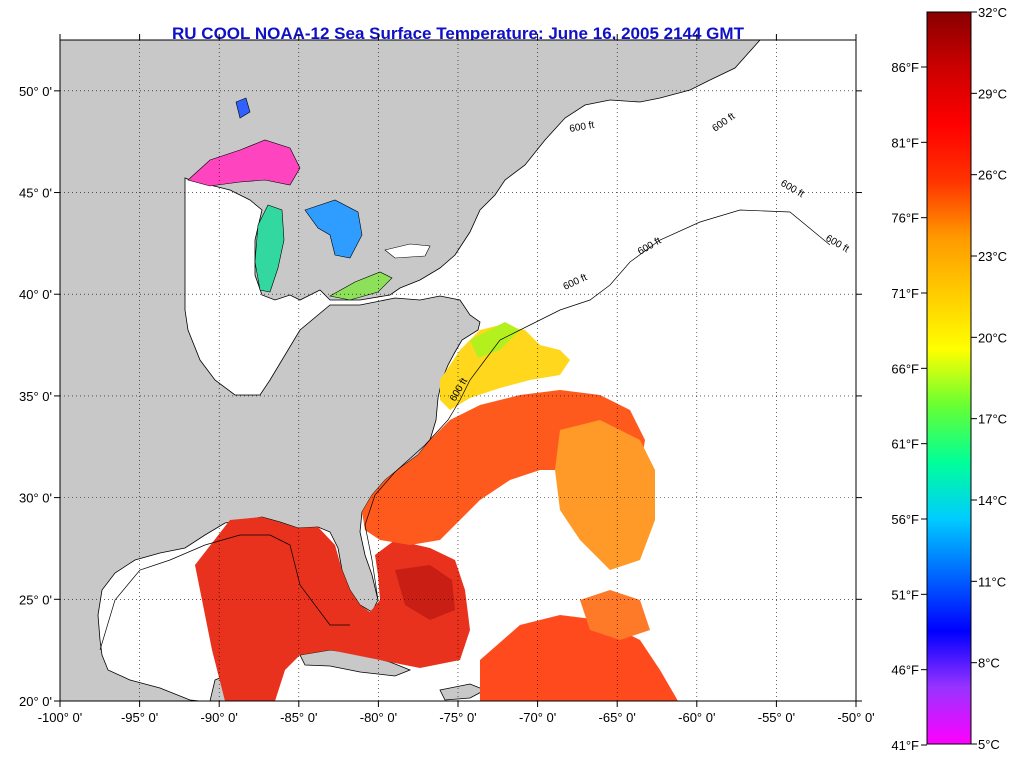 This screenshot has width=1016, height=761. Describe the element at coordinates (905, 519) in the screenshot. I see `fahrenheit-tick-label: 56°F` at that location.